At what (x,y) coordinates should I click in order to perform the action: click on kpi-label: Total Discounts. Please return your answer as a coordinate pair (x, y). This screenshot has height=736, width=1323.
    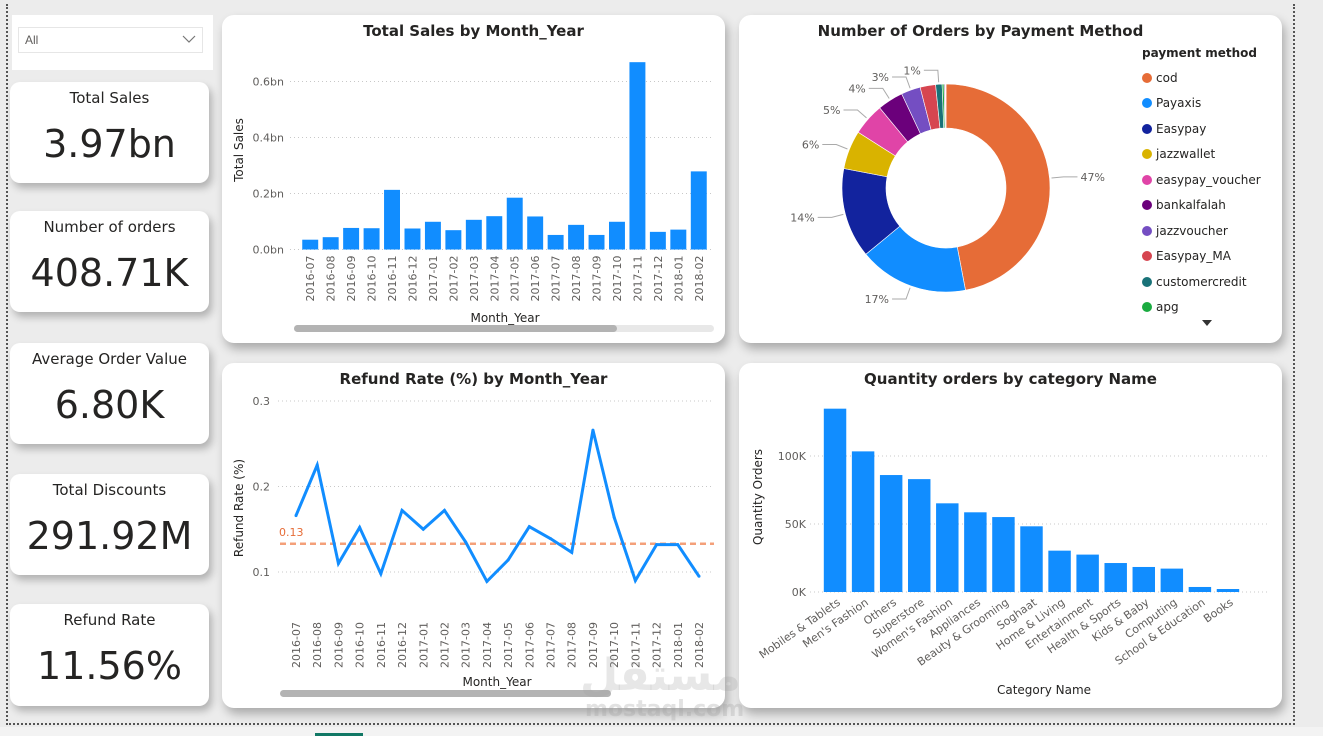
    Looking at the image, I should click on (109, 490).